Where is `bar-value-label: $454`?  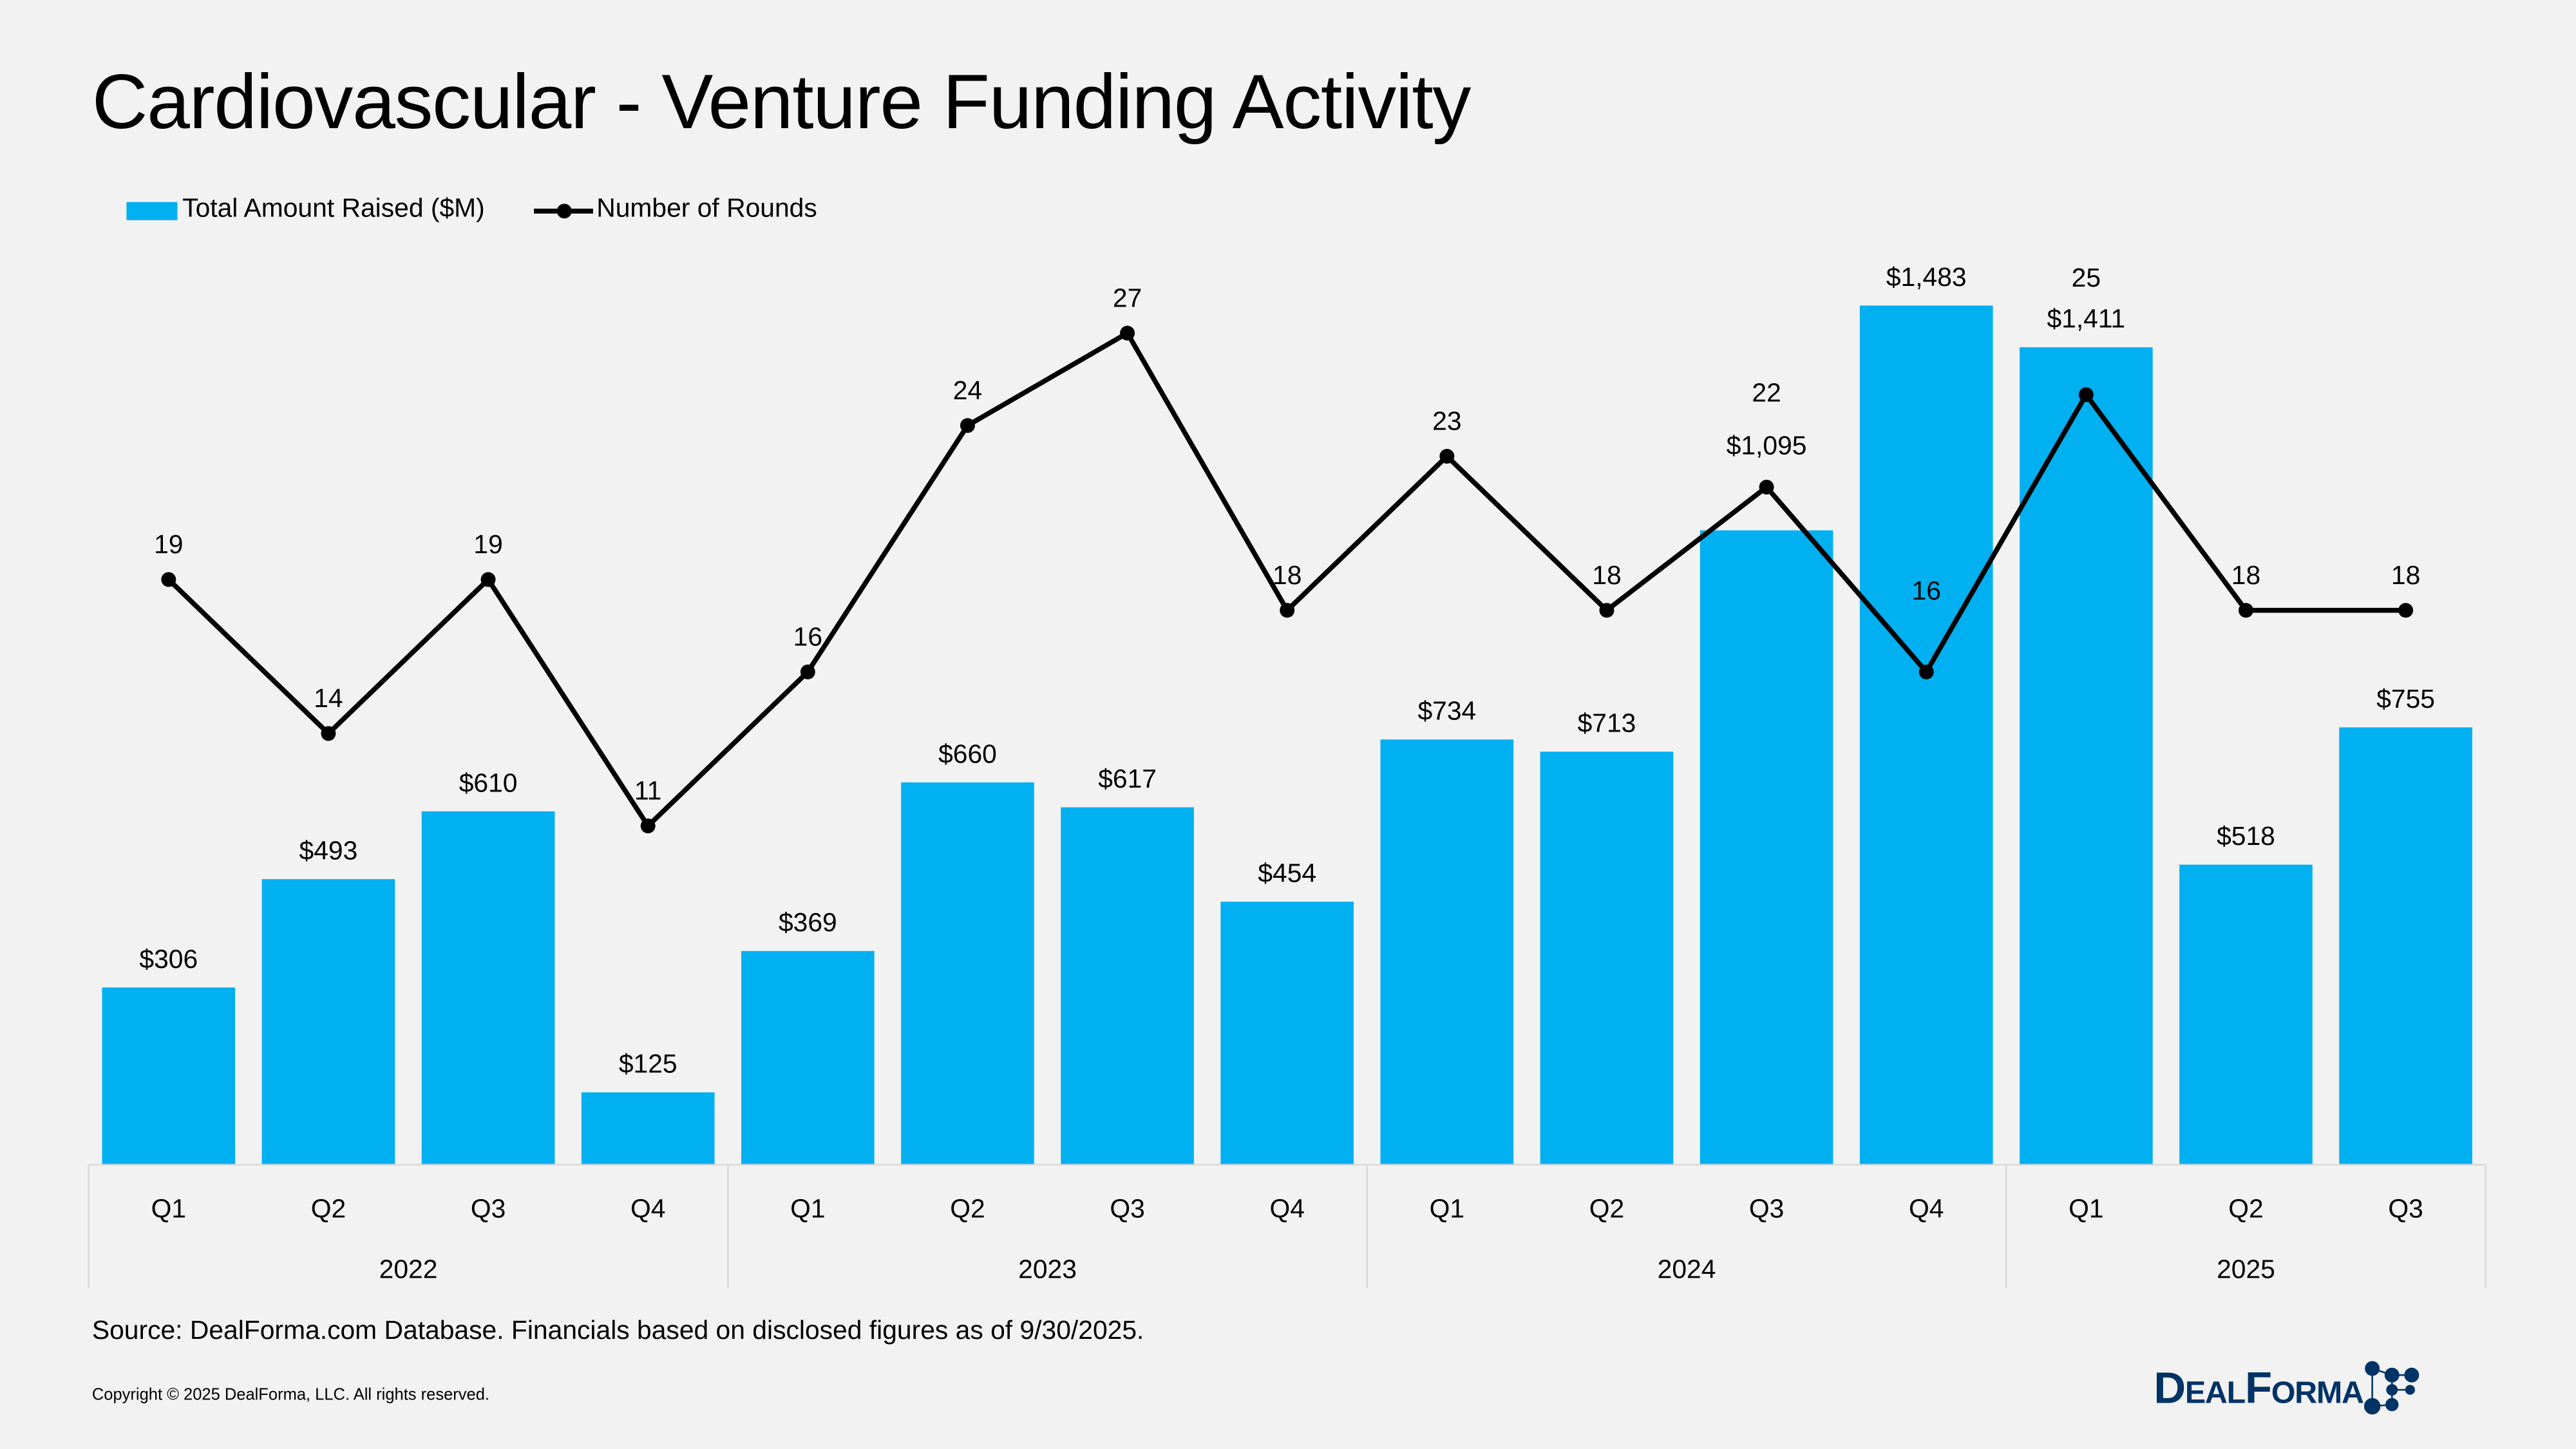 bar-value-label: $454 is located at coordinates (1287, 873).